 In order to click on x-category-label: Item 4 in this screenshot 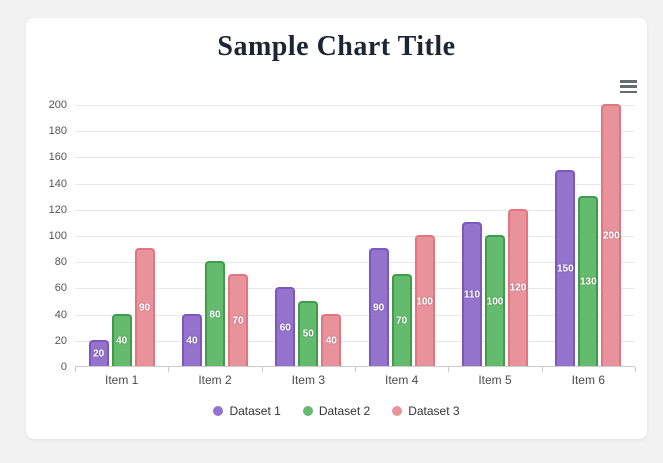, I will do `click(401, 380)`.